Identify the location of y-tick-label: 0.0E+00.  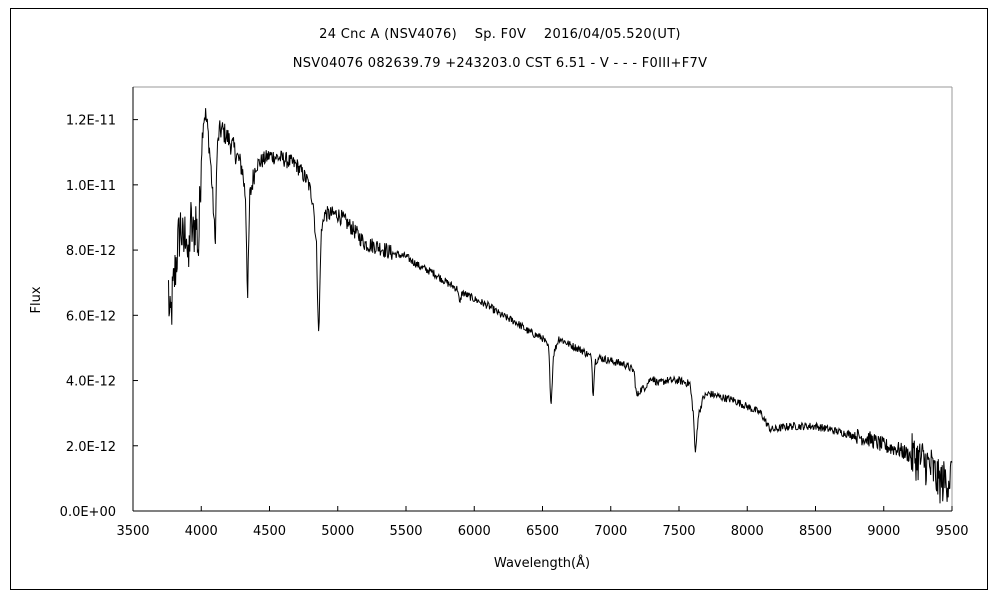
(88, 512).